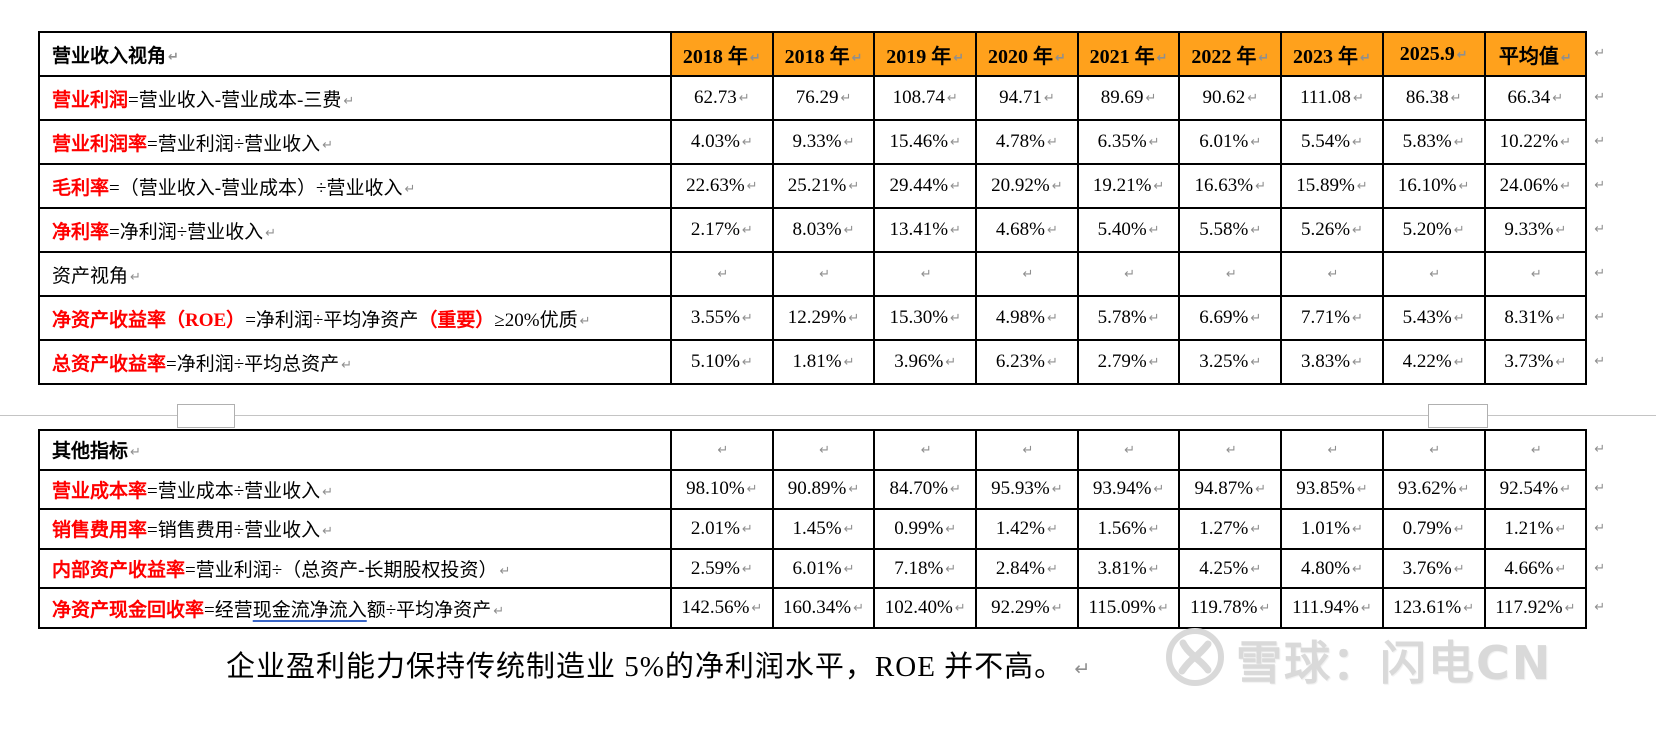 The image size is (1656, 736). I want to click on cell-value: 5.10%, so click(715, 361).